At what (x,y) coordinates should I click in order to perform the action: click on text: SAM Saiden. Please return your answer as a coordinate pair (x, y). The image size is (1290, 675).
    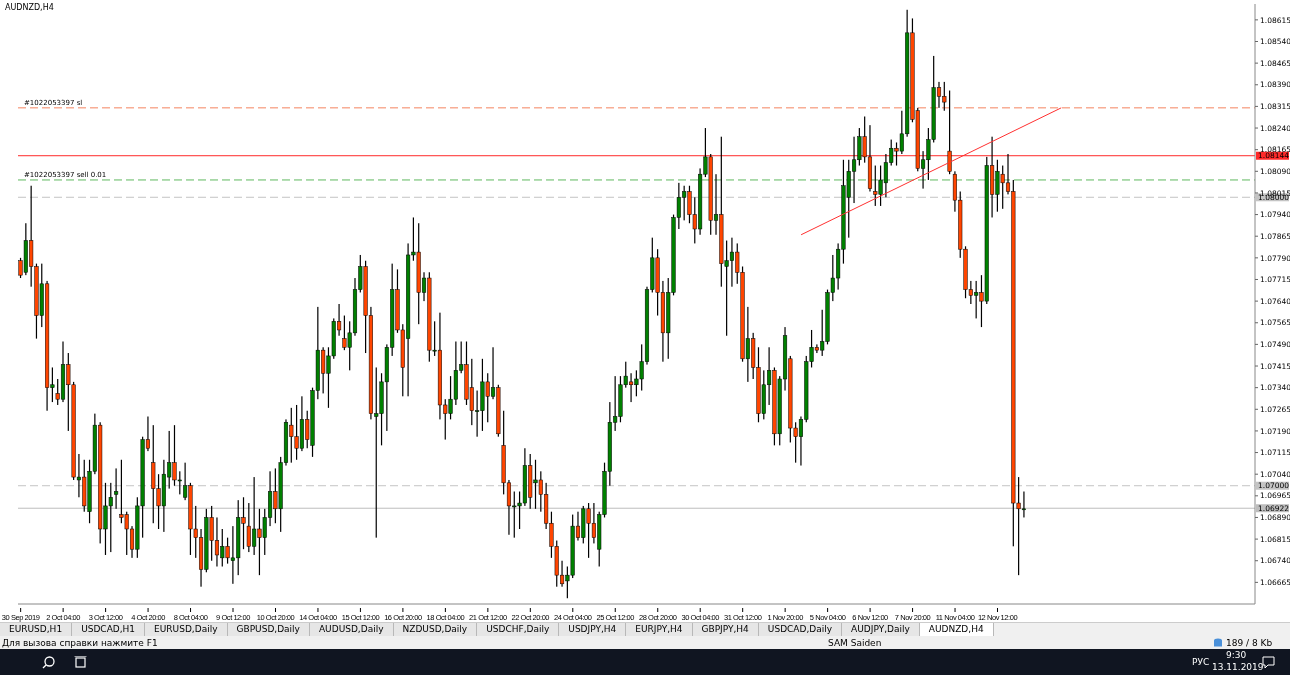
    Looking at the image, I should click on (855, 643).